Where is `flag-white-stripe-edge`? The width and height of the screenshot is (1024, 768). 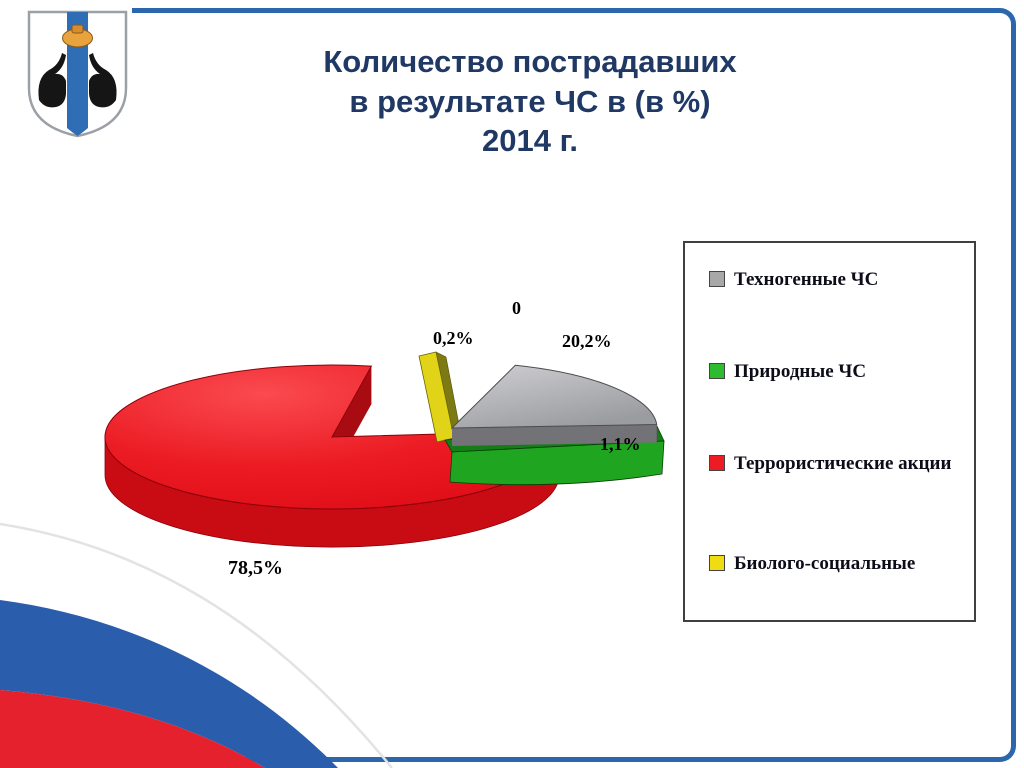
flag-white-stripe-edge is located at coordinates (196, 645).